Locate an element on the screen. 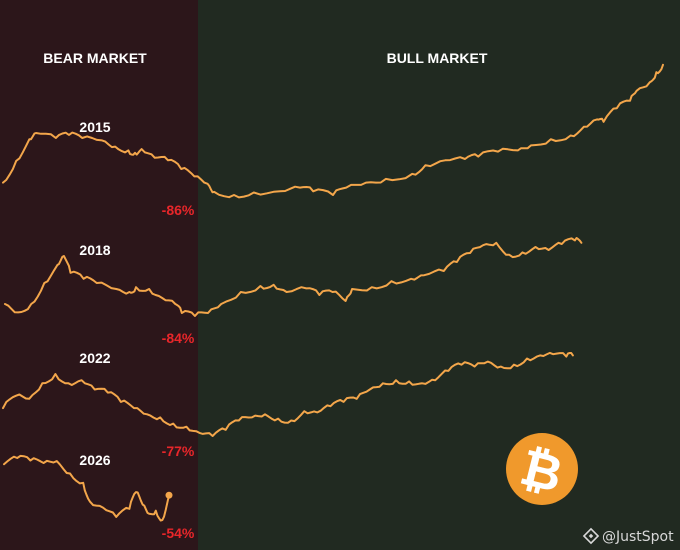  credit-text: @JustSpot is located at coordinates (638, 537).